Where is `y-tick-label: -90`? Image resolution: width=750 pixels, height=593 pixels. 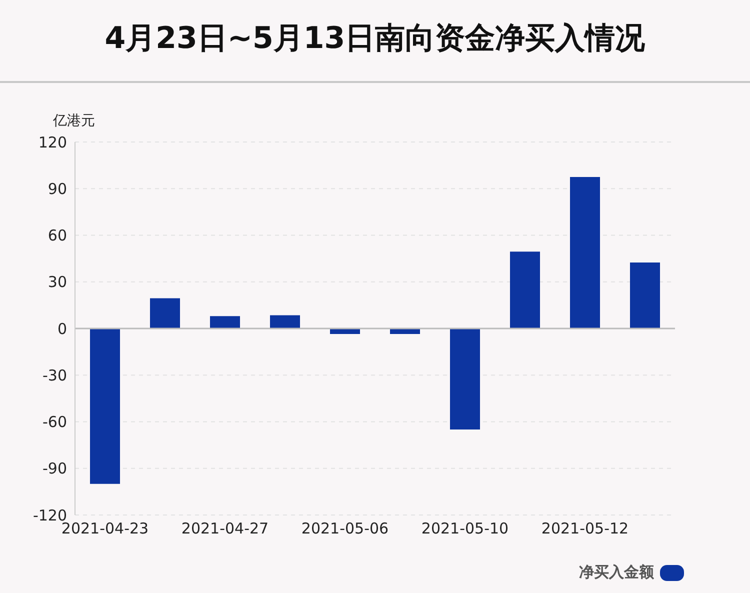 y-tick-label: -90 is located at coordinates (54, 469).